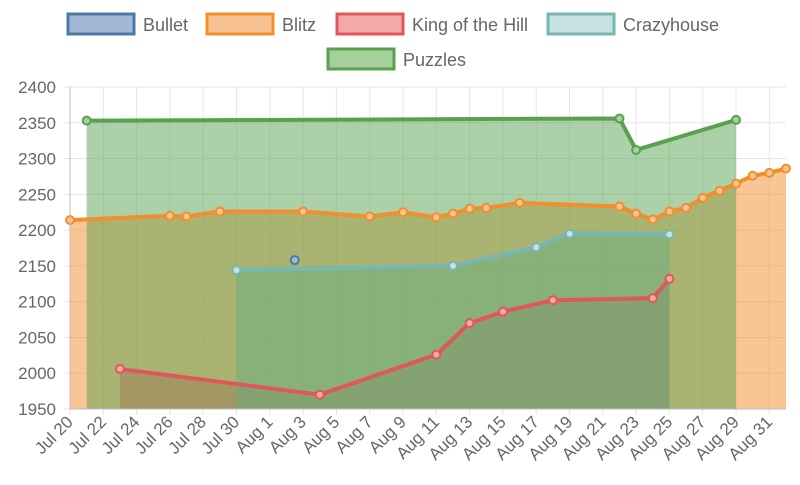 The height and width of the screenshot is (485, 800). What do you see at coordinates (37, 409) in the screenshot?
I see `y-tick-label: 1950` at bounding box center [37, 409].